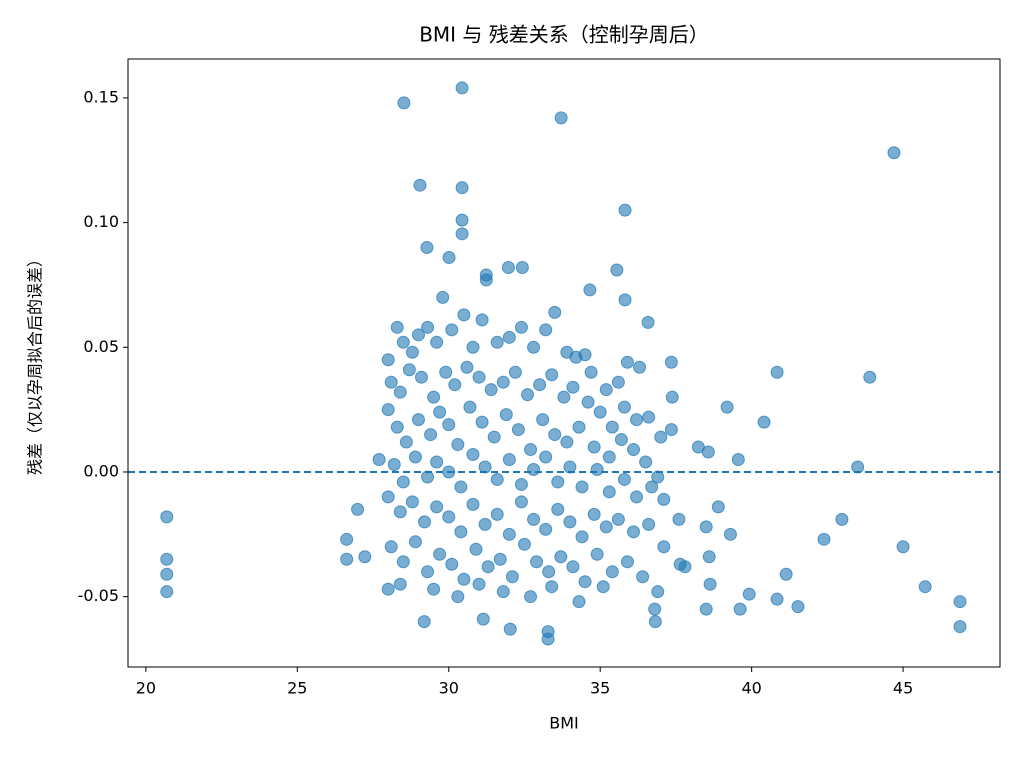  What do you see at coordinates (903, 688) in the screenshot?
I see `x-tick-label: 45` at bounding box center [903, 688].